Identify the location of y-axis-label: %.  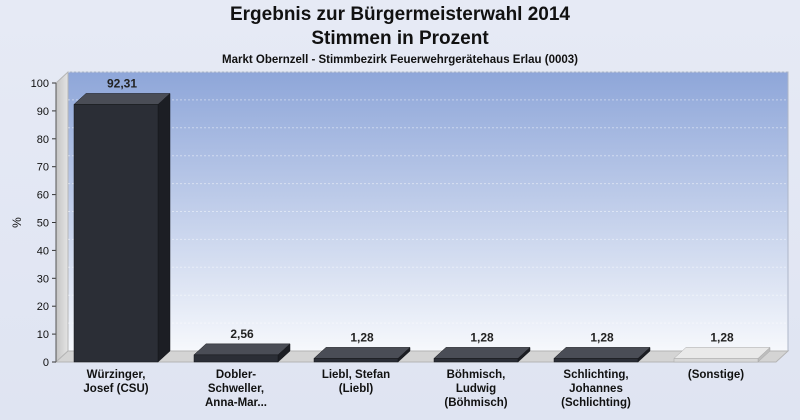
(17, 222).